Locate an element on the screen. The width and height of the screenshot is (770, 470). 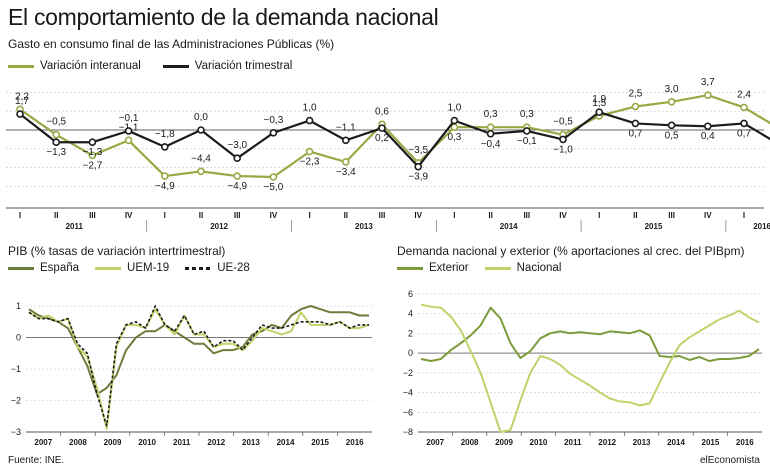
data-label: 0,2 is located at coordinates (382, 138).